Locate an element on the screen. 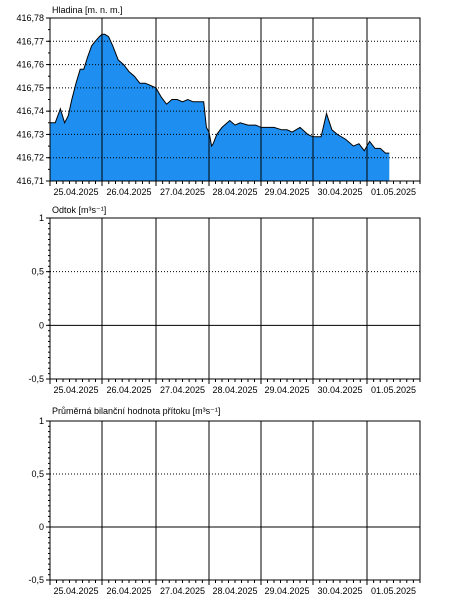  chart-title: Odtok [m³s⁻¹] is located at coordinates (79, 210).